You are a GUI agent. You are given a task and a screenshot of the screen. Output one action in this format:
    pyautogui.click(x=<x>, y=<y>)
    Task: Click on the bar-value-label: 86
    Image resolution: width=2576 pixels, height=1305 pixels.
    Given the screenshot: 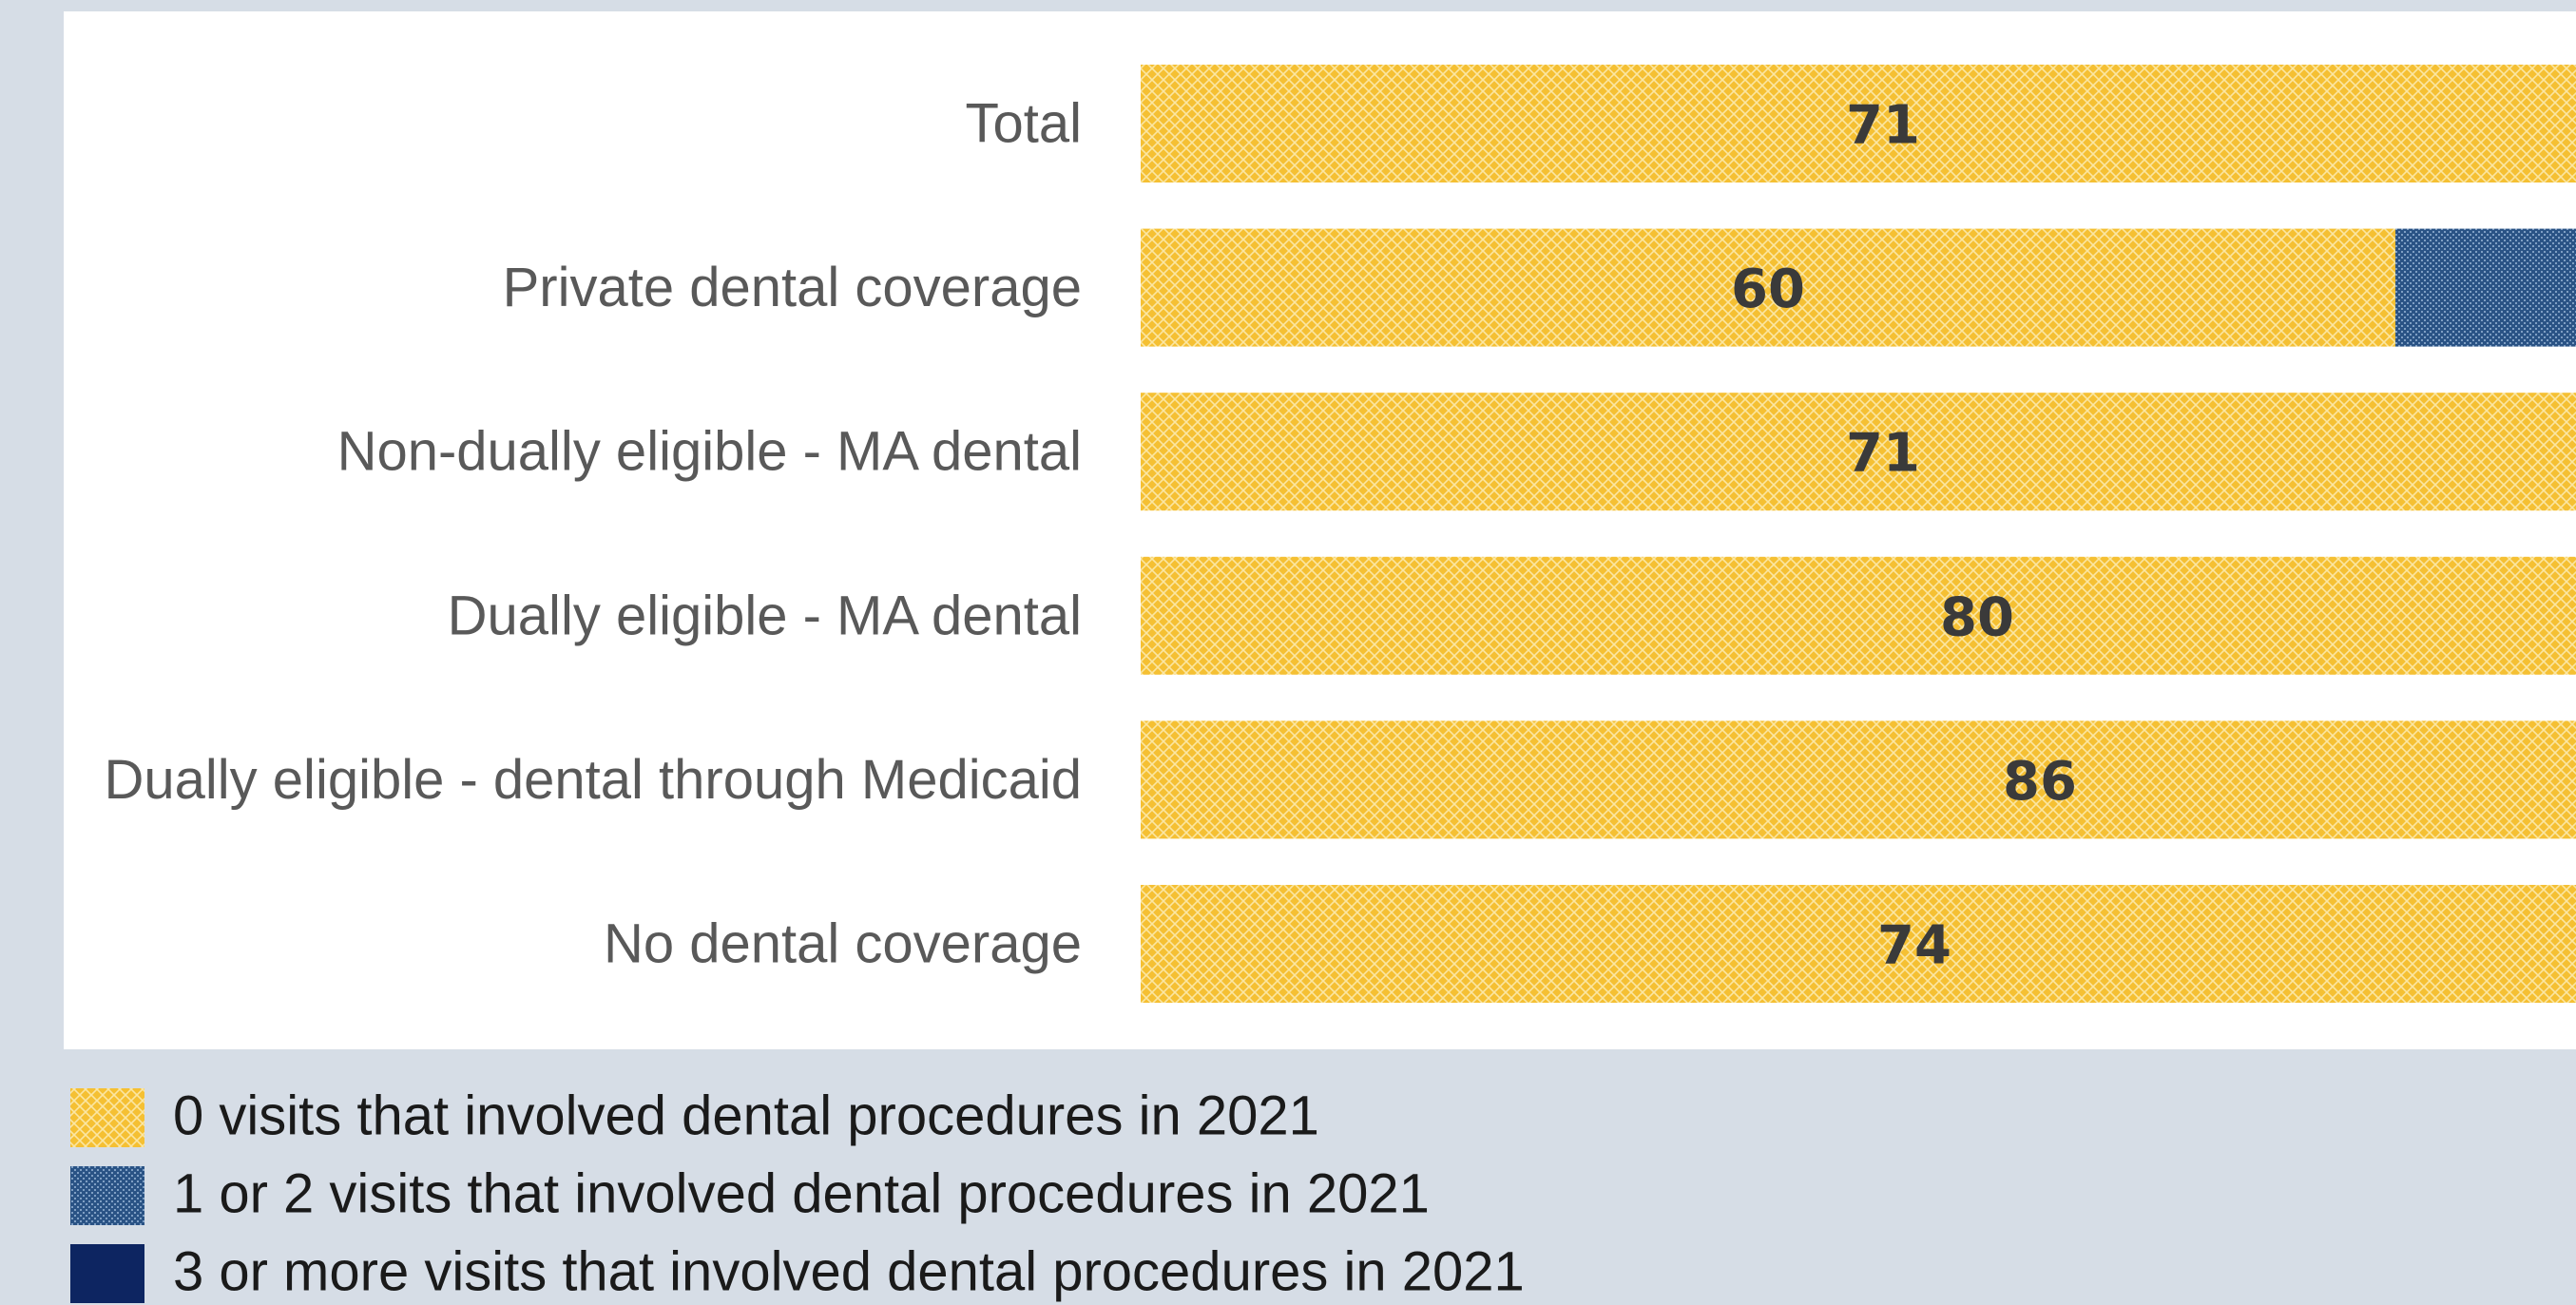 What is the action you would take?
    pyautogui.click(x=2040, y=782)
    